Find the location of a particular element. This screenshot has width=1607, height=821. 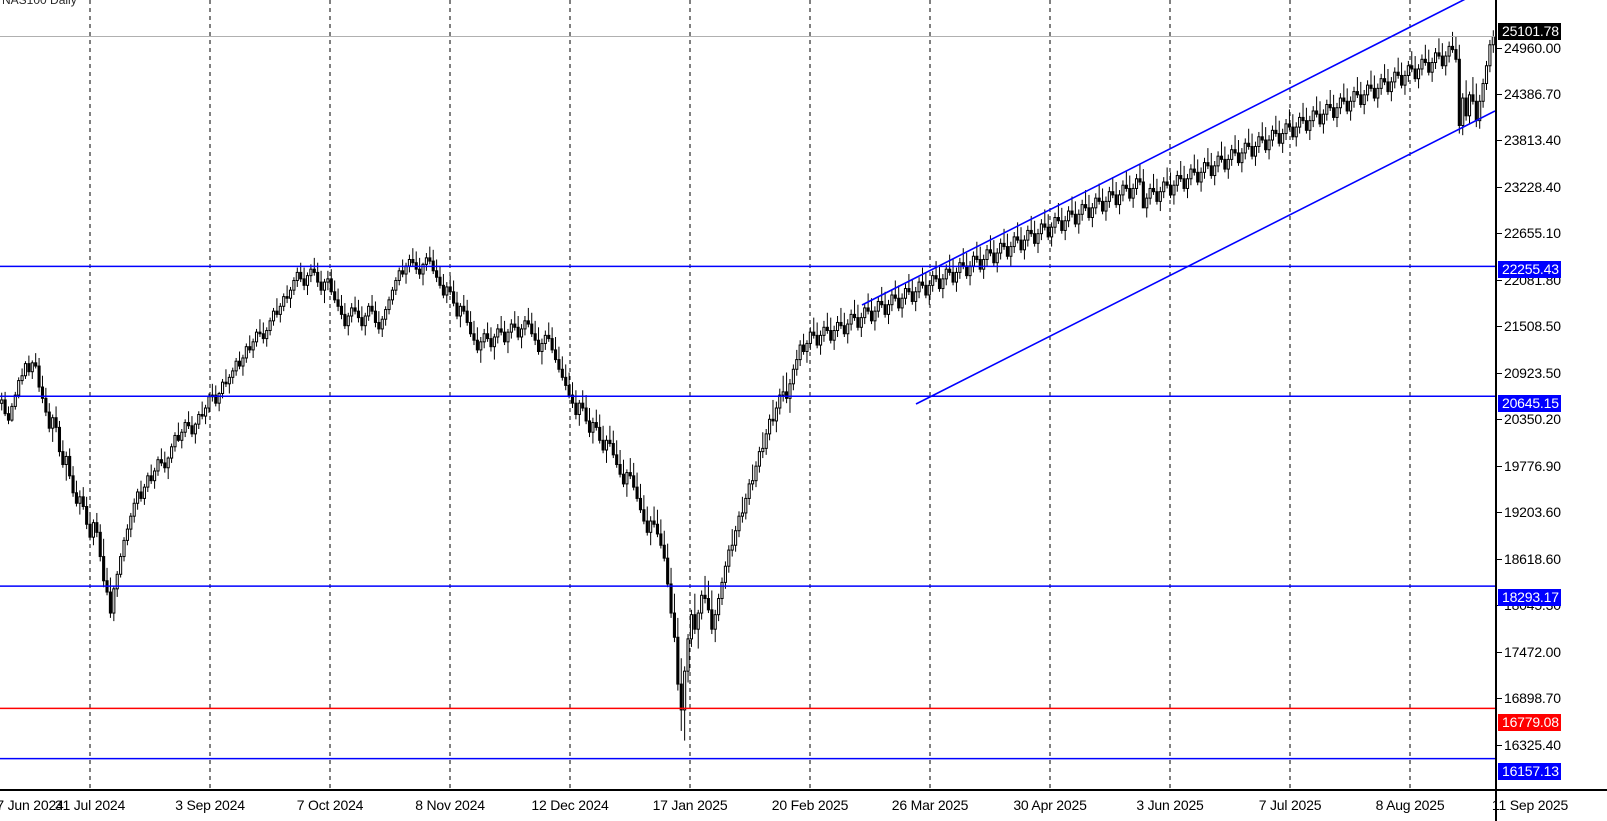

time-tick-label: 8 Nov 2024 is located at coordinates (450, 805).